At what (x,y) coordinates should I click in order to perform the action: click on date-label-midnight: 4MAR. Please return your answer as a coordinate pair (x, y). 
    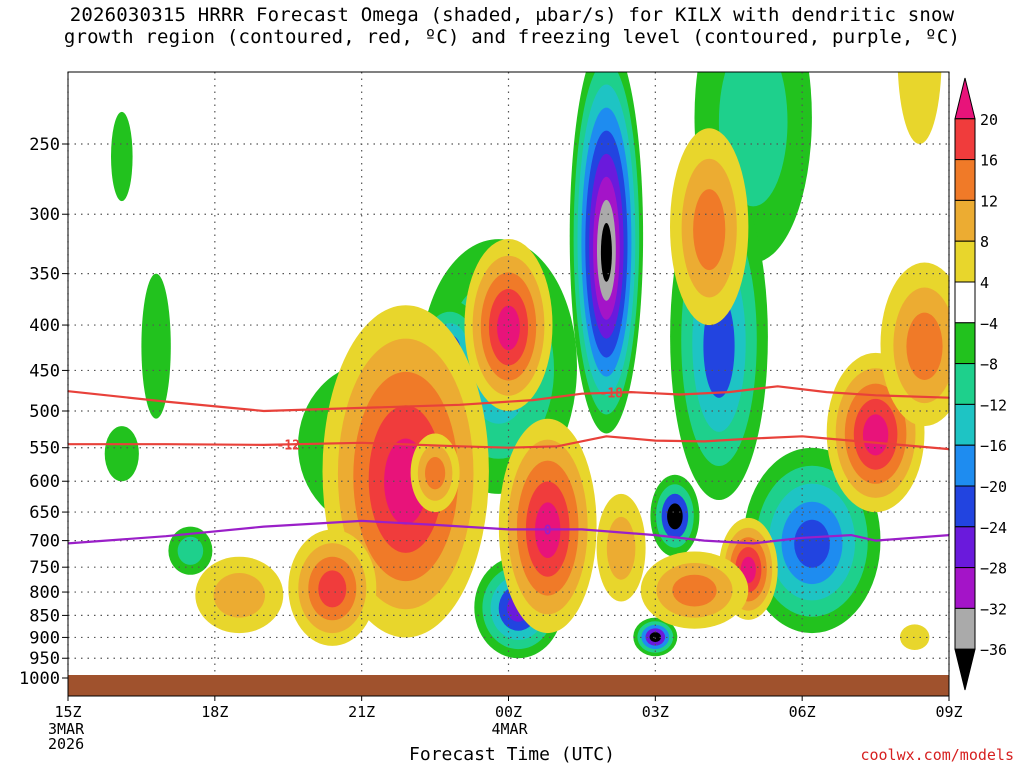
    Looking at the image, I should click on (510, 729).